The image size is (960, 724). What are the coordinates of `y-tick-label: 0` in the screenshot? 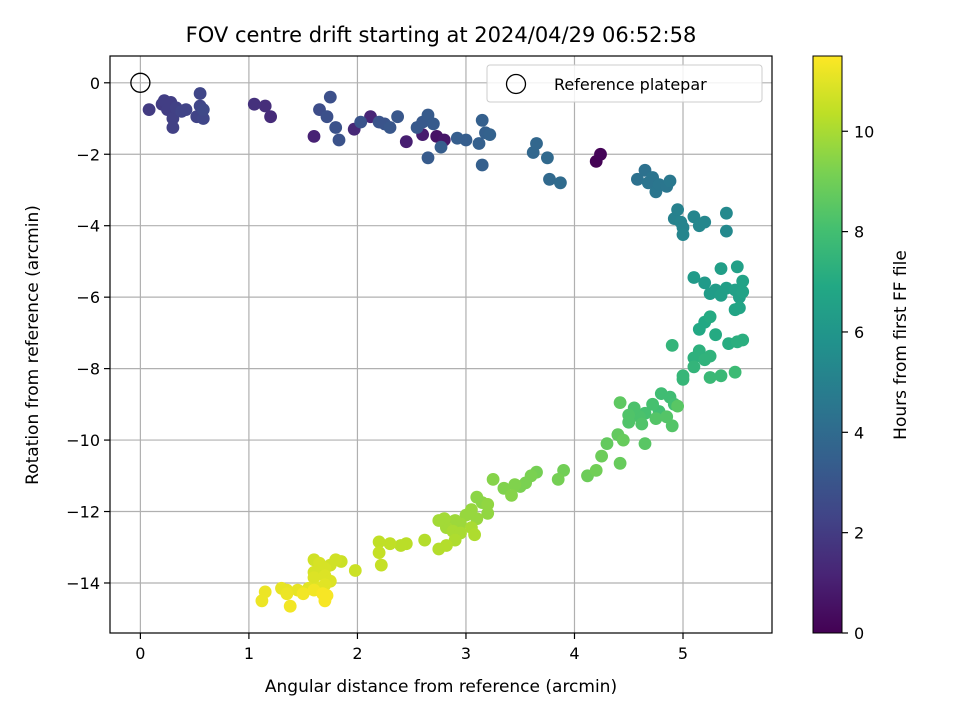 It's located at (95, 83).